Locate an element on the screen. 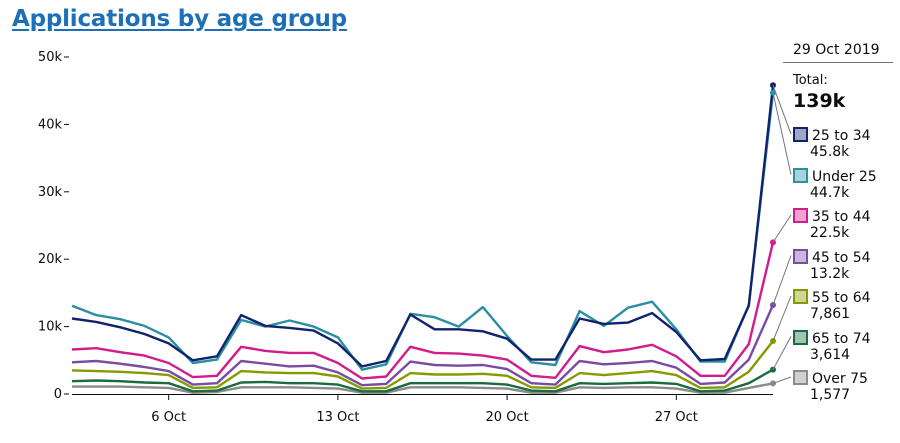  legend-item: Under 25 44.7k is located at coordinates (846, 183).